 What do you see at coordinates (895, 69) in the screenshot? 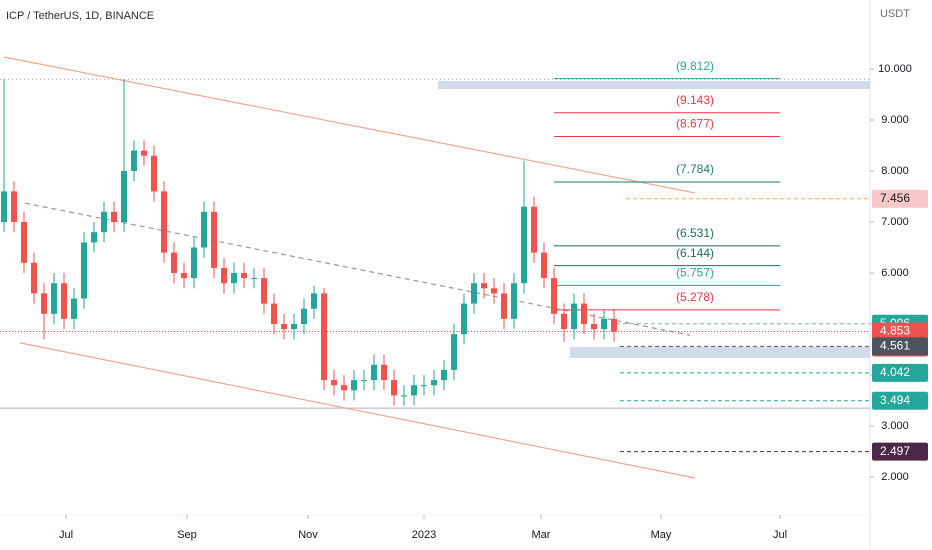
I see `y-tick-label: 10.000` at bounding box center [895, 69].